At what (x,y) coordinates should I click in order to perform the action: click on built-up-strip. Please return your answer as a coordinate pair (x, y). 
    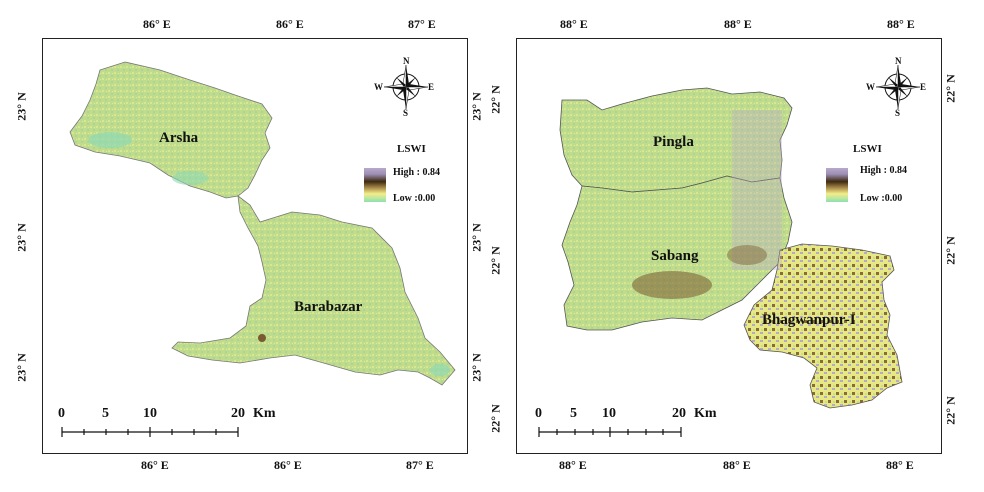
    Looking at the image, I should click on (757, 190).